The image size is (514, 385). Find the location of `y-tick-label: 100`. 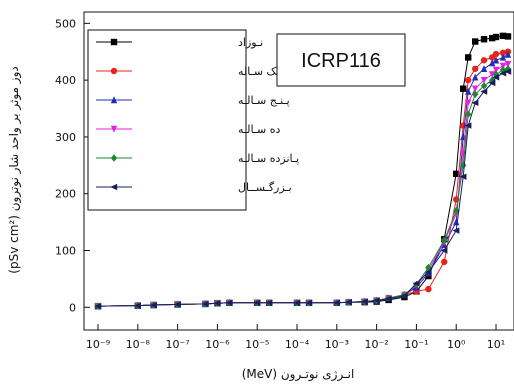

y-tick-label: 100 is located at coordinates (65, 251).